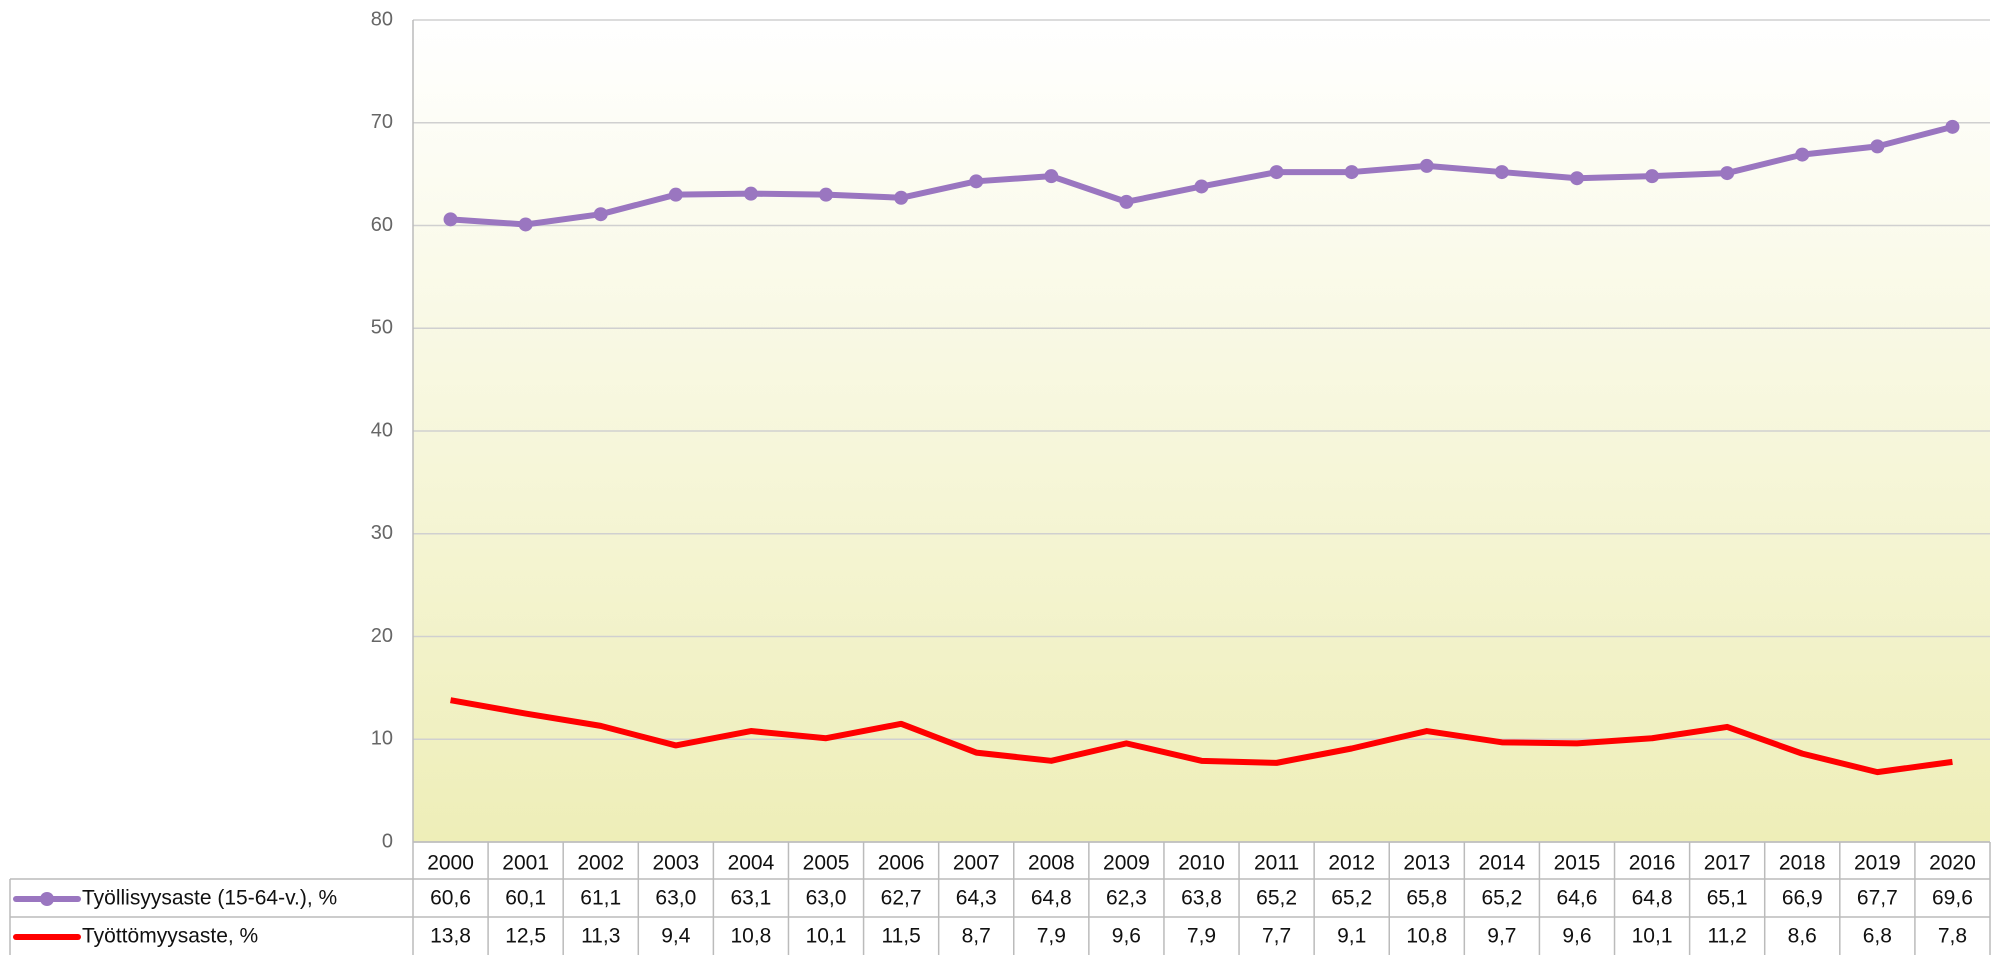 The width and height of the screenshot is (1992, 955). What do you see at coordinates (47, 899) in the screenshot?
I see `legend-marker` at bounding box center [47, 899].